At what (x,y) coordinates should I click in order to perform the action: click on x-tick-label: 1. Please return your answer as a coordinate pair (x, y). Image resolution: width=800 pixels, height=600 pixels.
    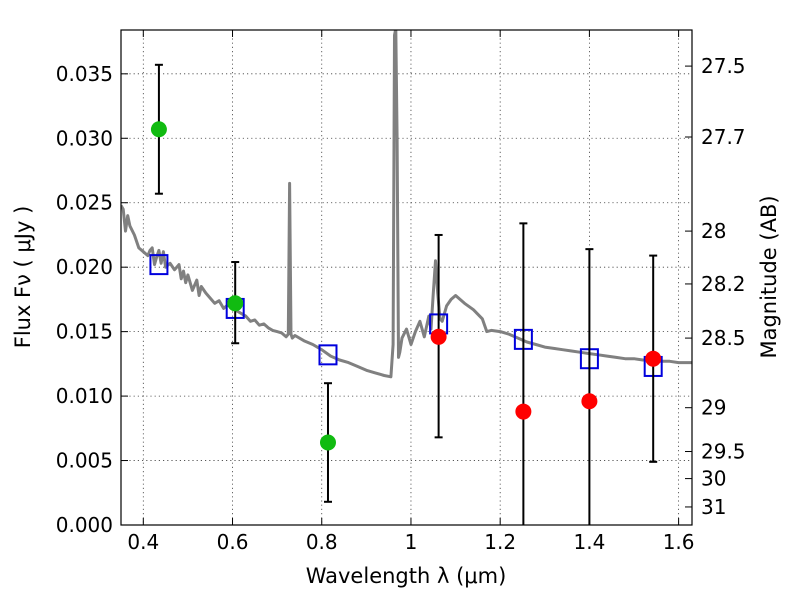
    Looking at the image, I should click on (411, 542).